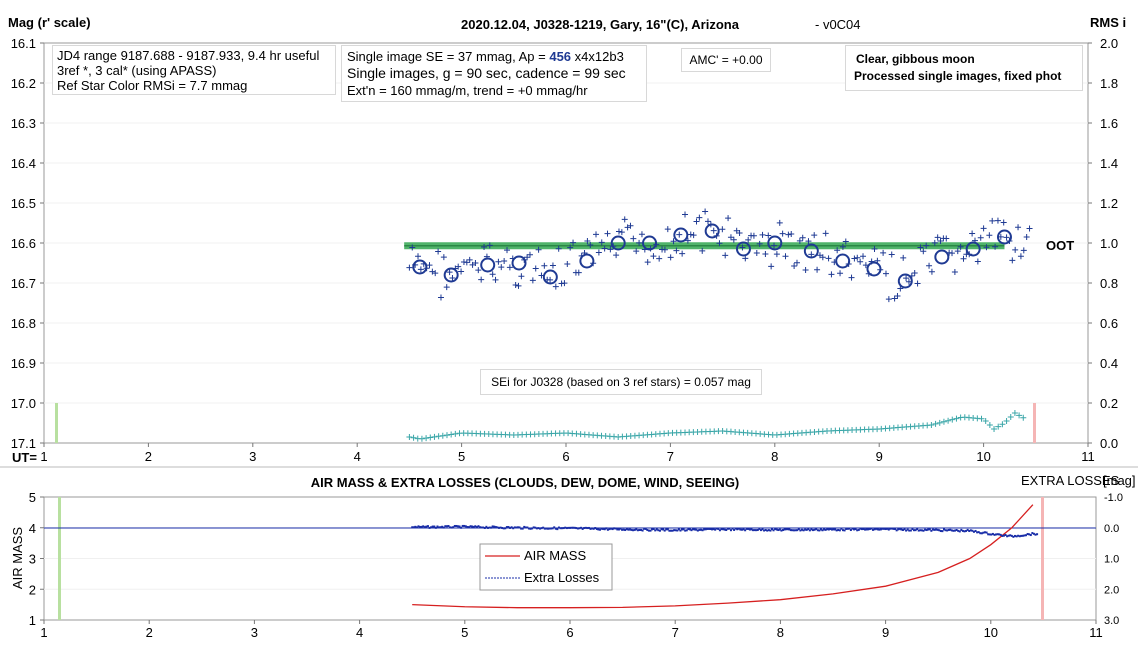  I want to click on conditions-line1: Clear, gibbous moon, so click(915, 59).